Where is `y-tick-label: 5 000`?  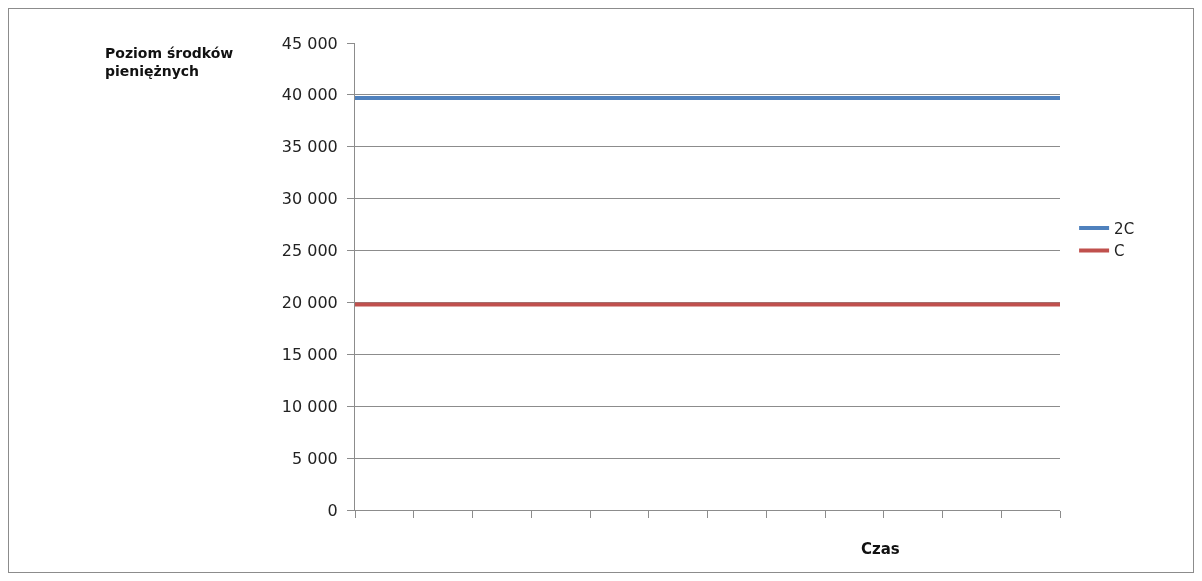 y-tick-label: 5 000 is located at coordinates (314, 458).